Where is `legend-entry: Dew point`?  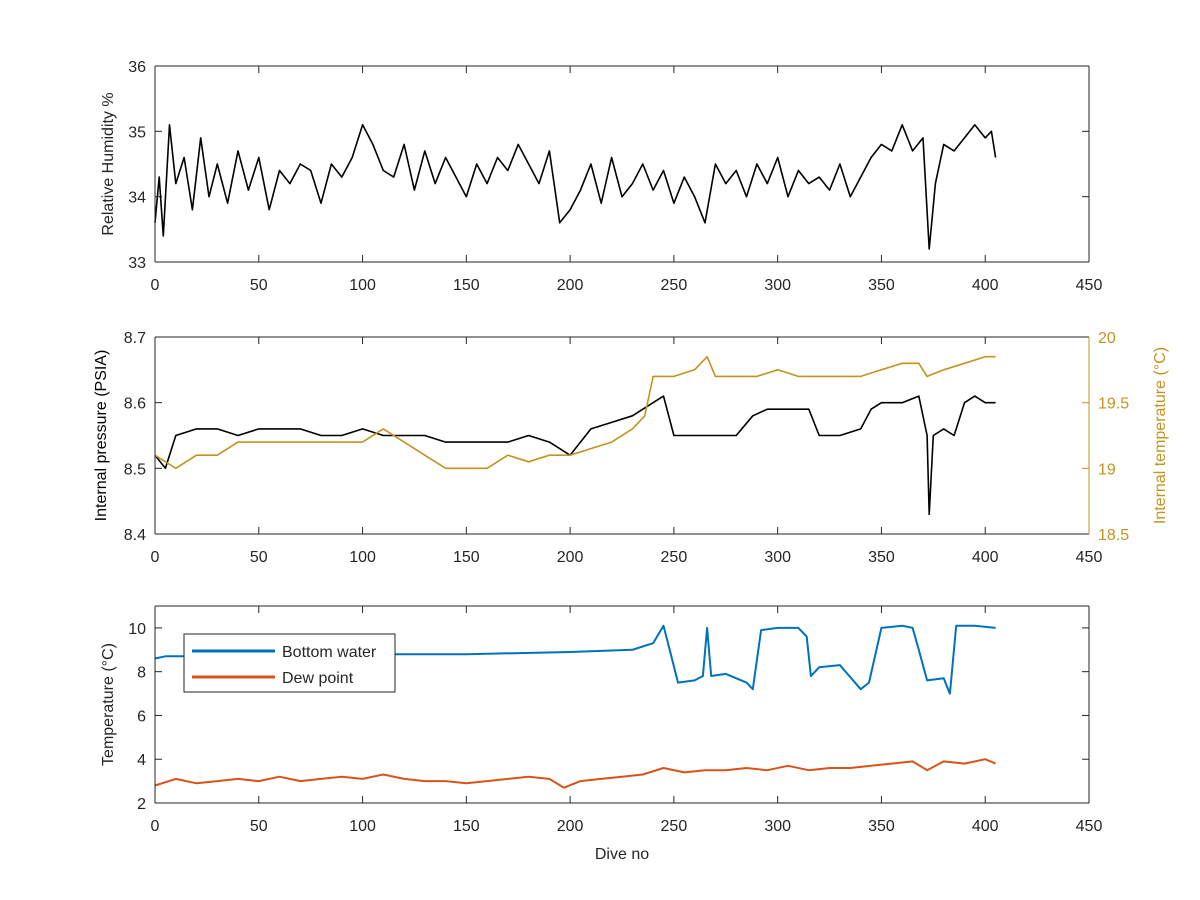 legend-entry: Dew point is located at coordinates (318, 678).